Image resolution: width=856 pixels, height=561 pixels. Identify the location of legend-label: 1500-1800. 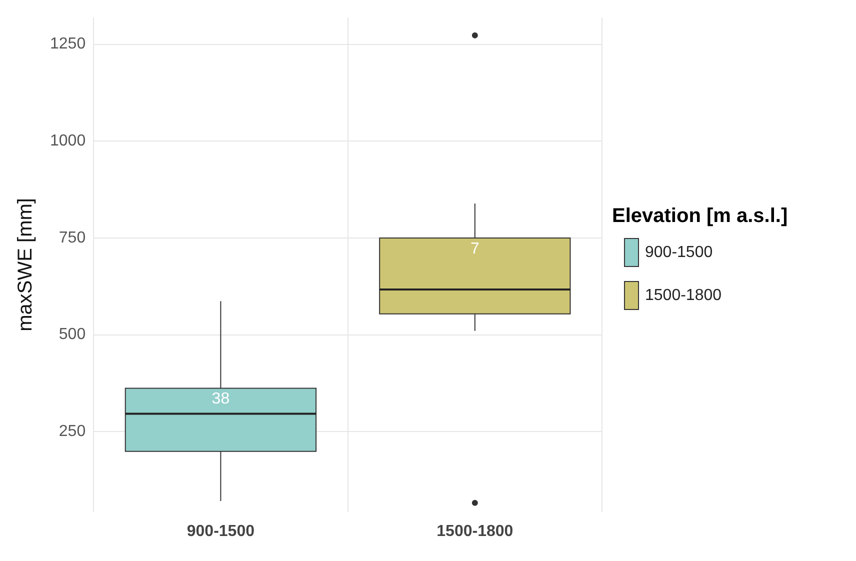
(683, 295).